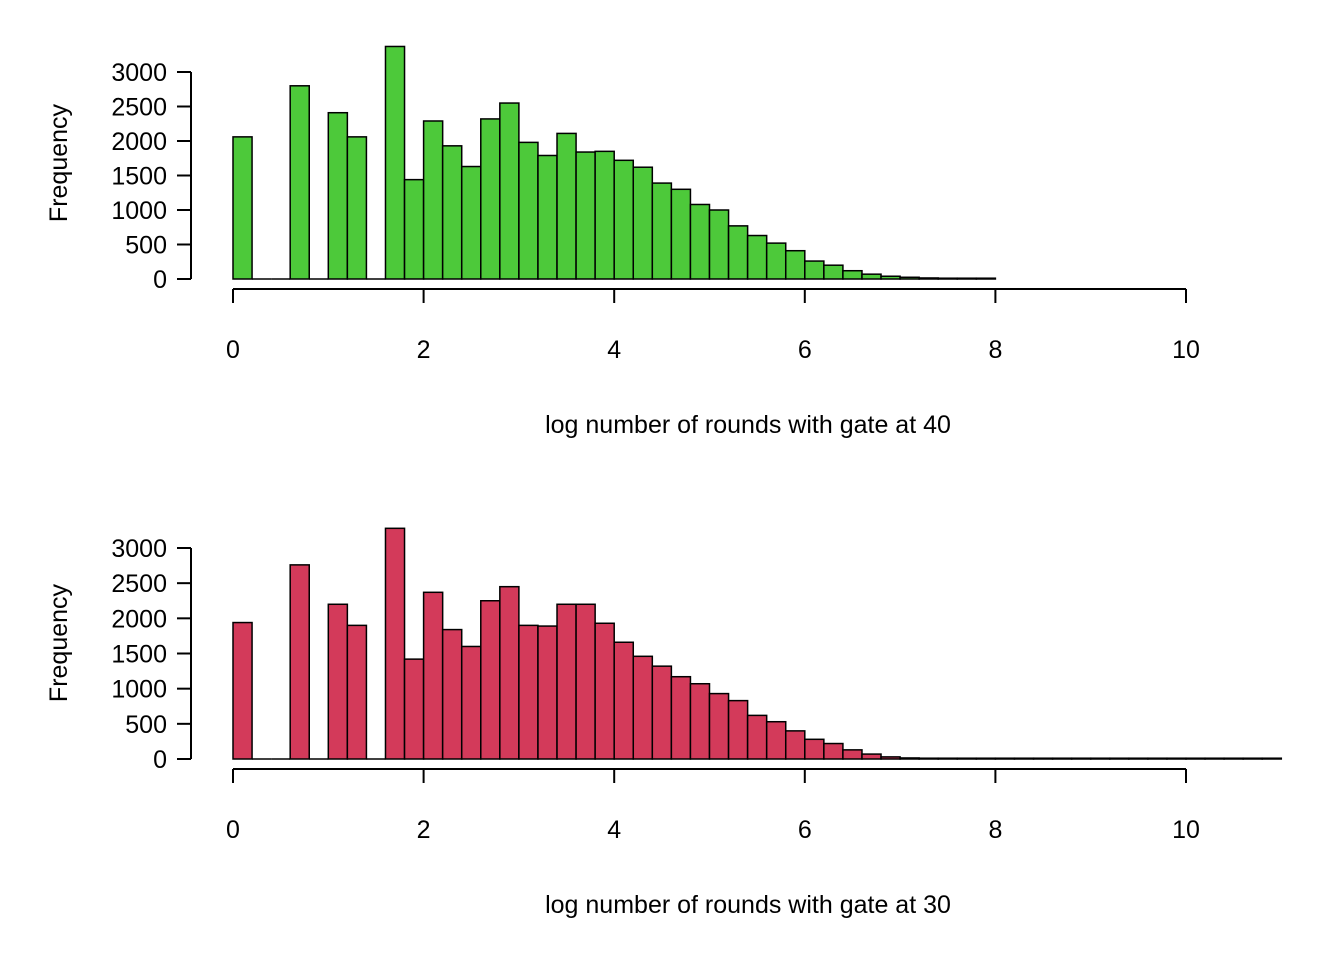  Describe the element at coordinates (805, 350) in the screenshot. I see `x-tick-label: 6` at that location.